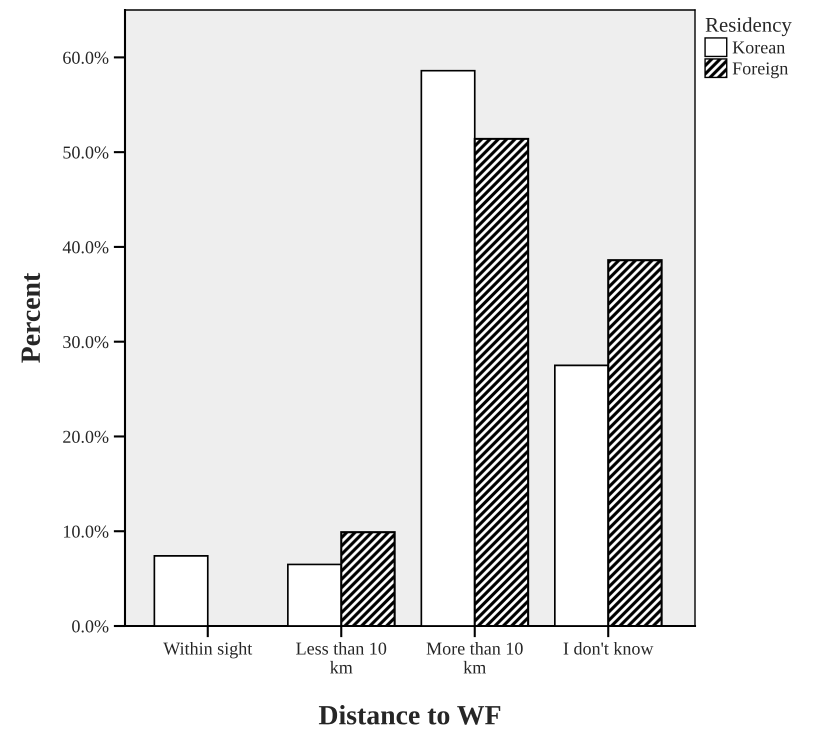 The image size is (813, 734). What do you see at coordinates (85, 342) in the screenshot?
I see `y-tick-label: 30.0%` at bounding box center [85, 342].